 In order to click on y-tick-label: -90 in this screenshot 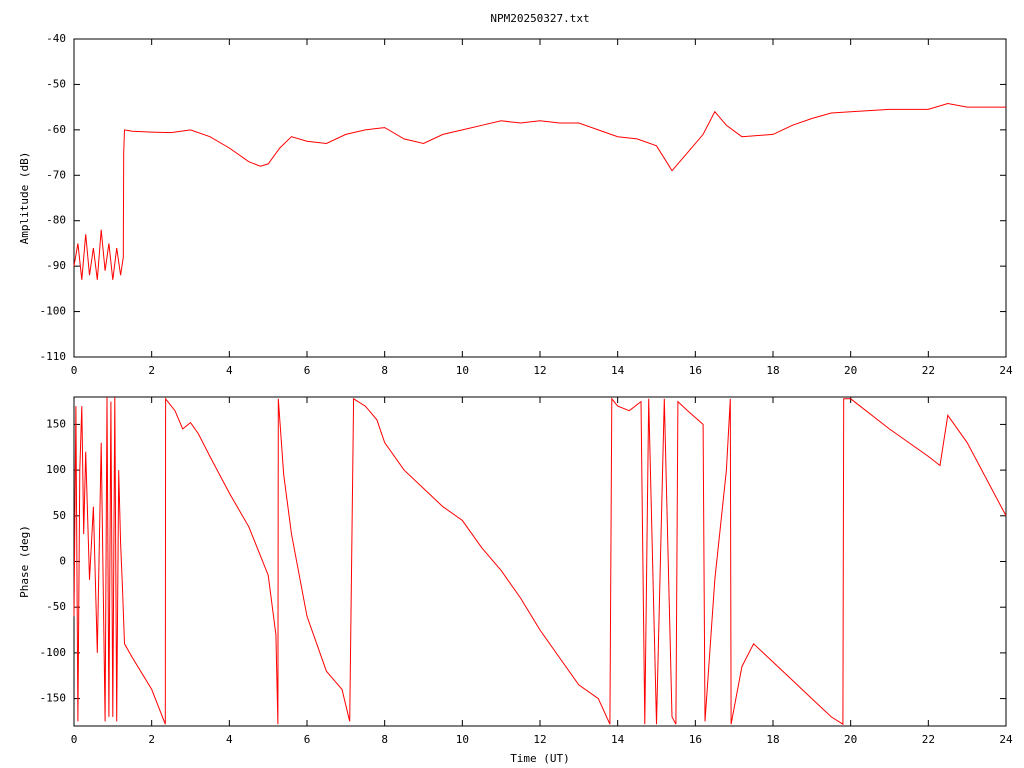, I will do `click(56, 265)`.